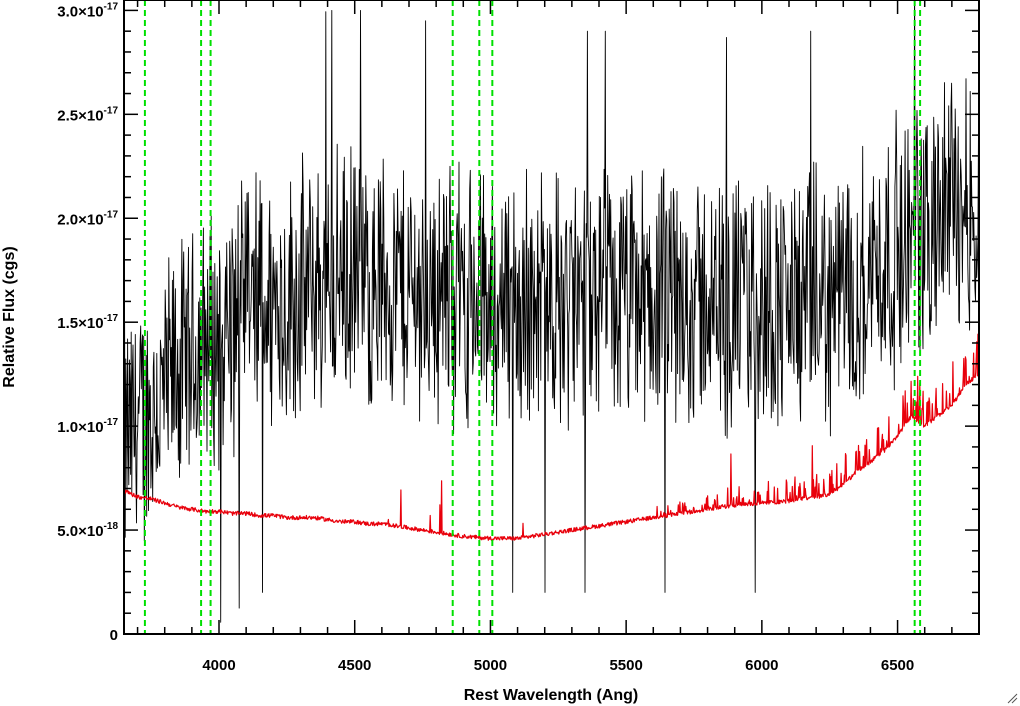 The height and width of the screenshot is (706, 1020). I want to click on x-axis-title: Rest Wavelength (Ang), so click(551, 695).